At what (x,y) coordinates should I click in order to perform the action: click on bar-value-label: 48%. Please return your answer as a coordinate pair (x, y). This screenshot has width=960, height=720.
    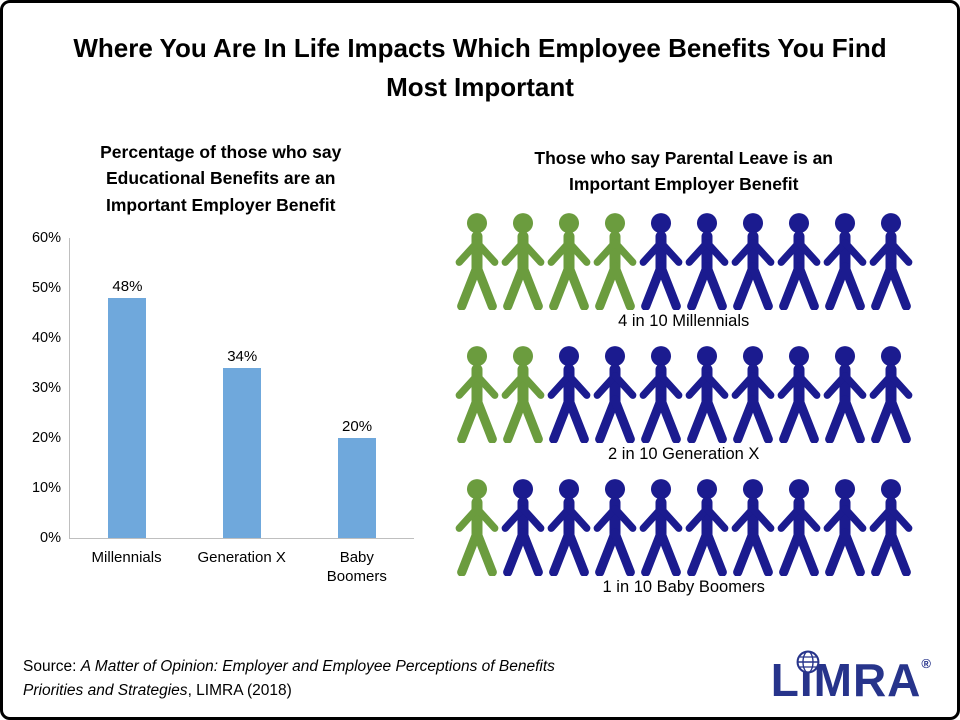
    Looking at the image, I should click on (127, 286).